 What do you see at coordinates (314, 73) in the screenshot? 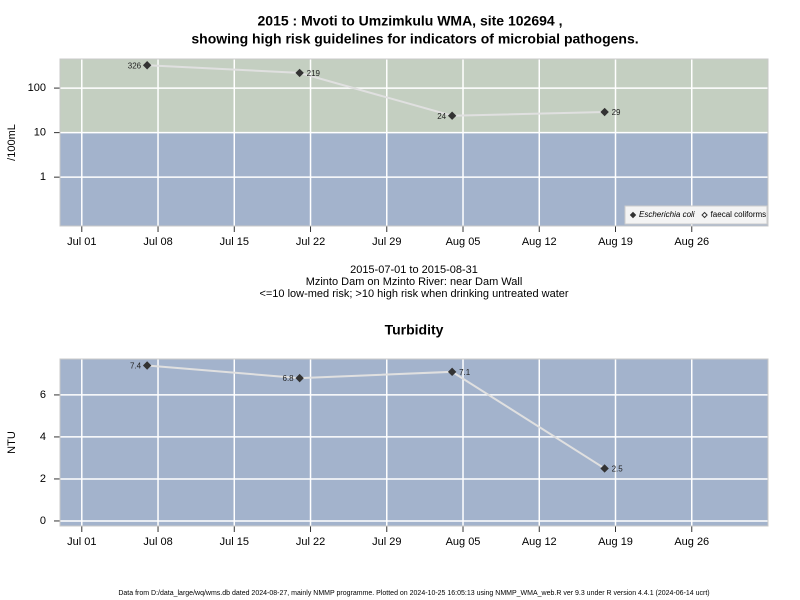
I see `data-label: 219` at bounding box center [314, 73].